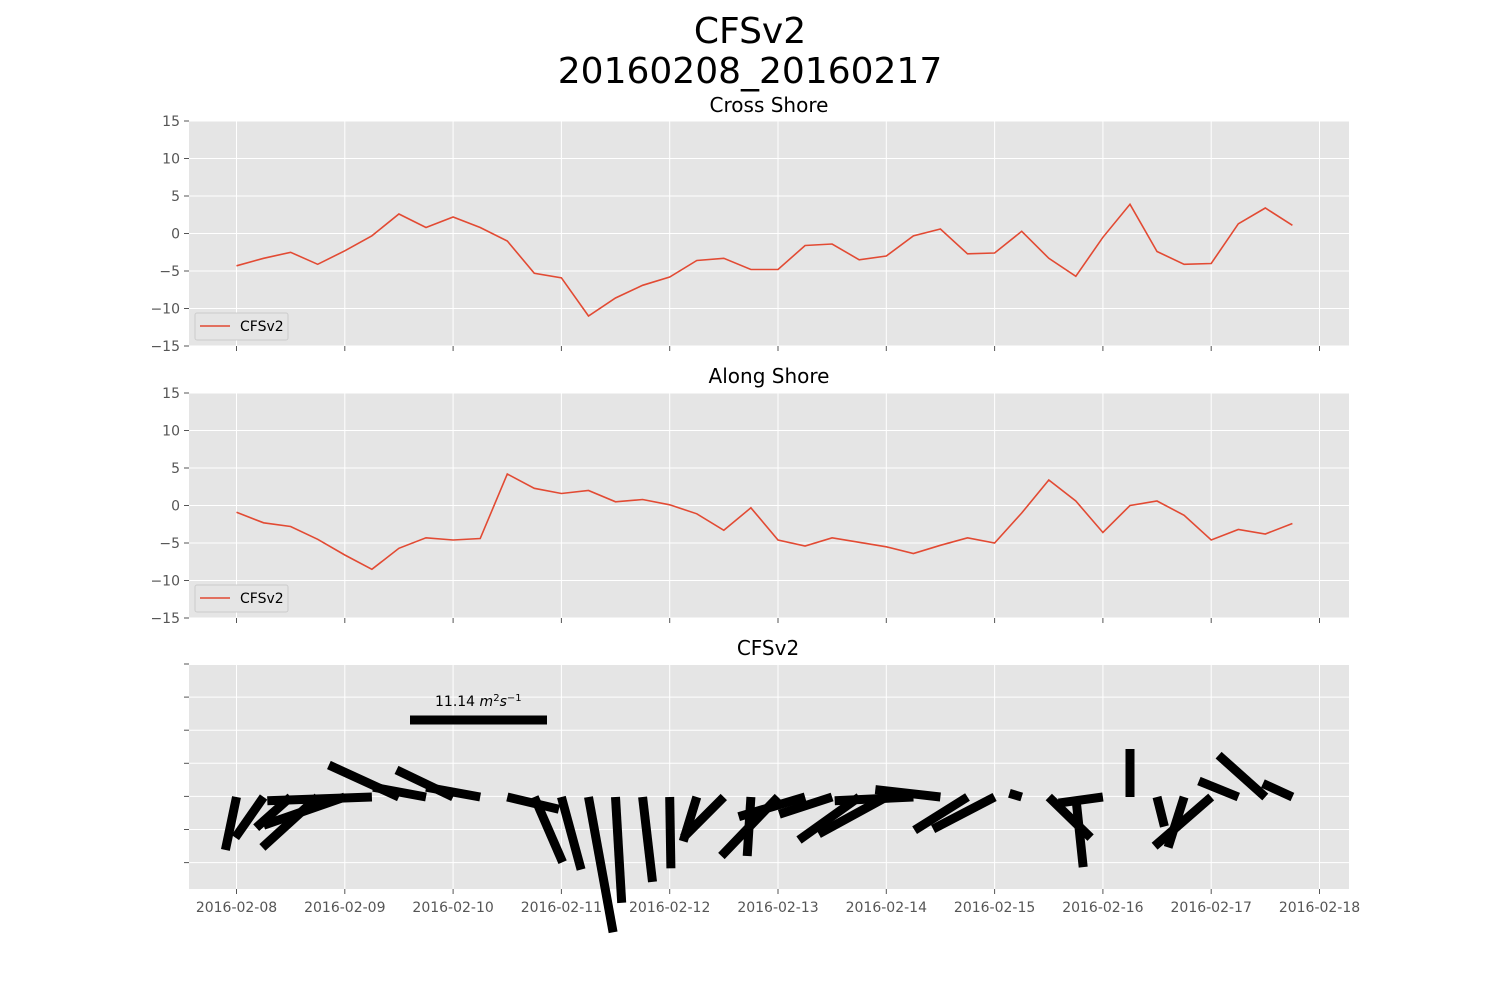 This screenshot has height=1000, width=1500. Describe the element at coordinates (496, 698) in the screenshot. I see `quiver-key-exp-m: 2` at that location.